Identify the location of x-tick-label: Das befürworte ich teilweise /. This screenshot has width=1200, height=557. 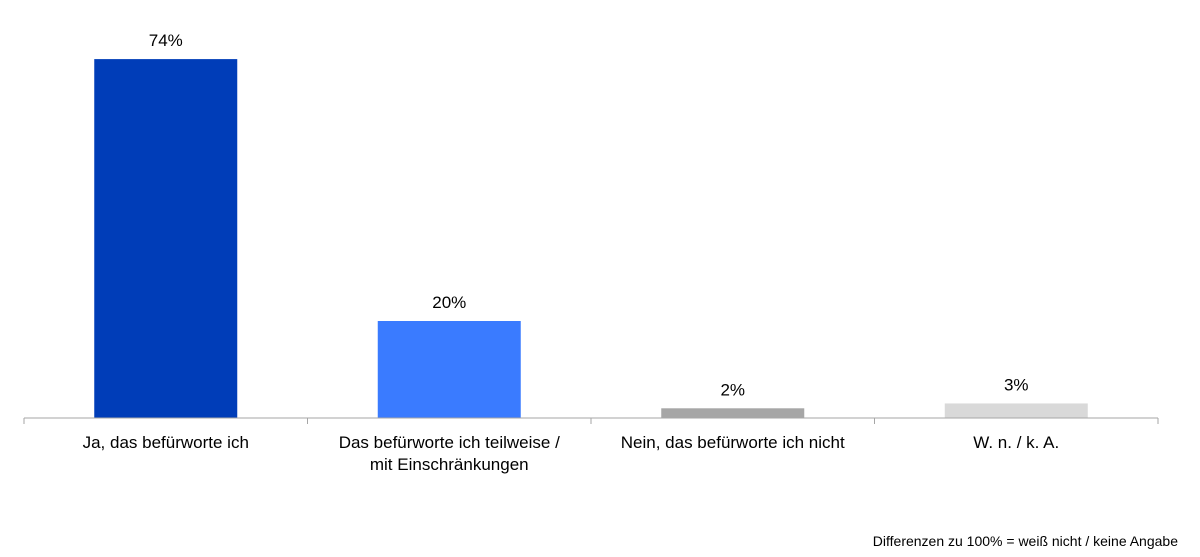
(449, 442).